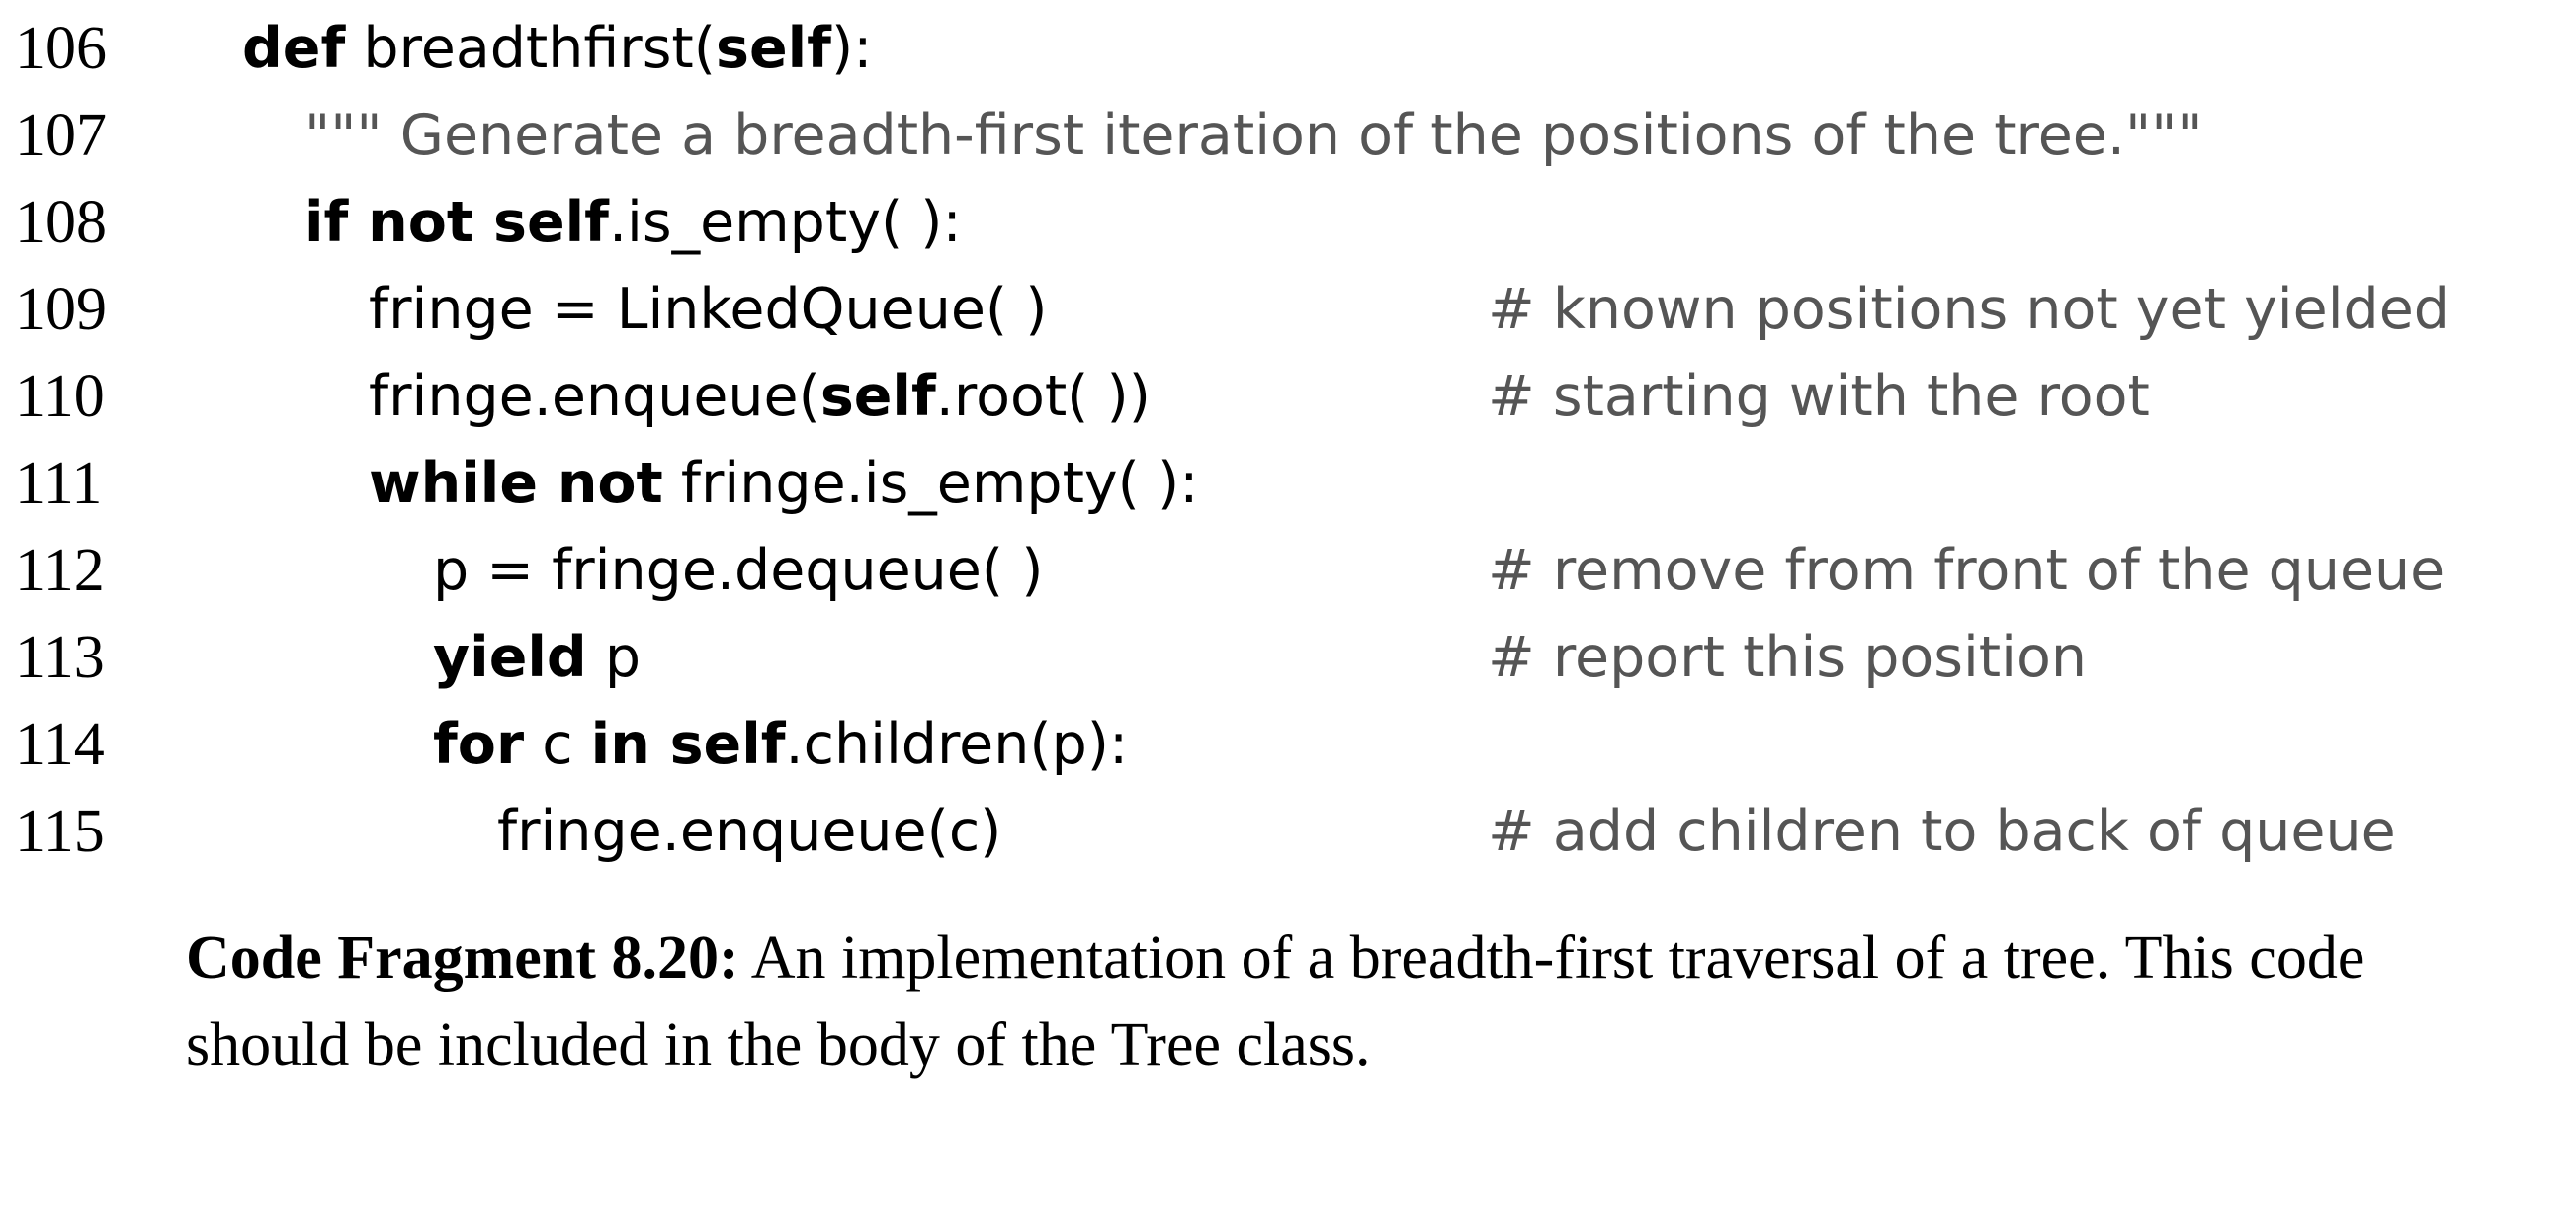  I want to click on code-line: 113 yield p # report this position, so click(1288, 657).